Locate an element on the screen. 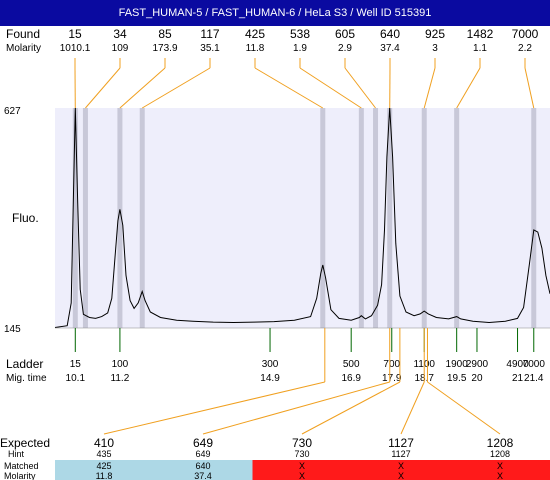 This screenshot has width=550, height=480. hint-row-label: Hint is located at coordinates (16, 454).